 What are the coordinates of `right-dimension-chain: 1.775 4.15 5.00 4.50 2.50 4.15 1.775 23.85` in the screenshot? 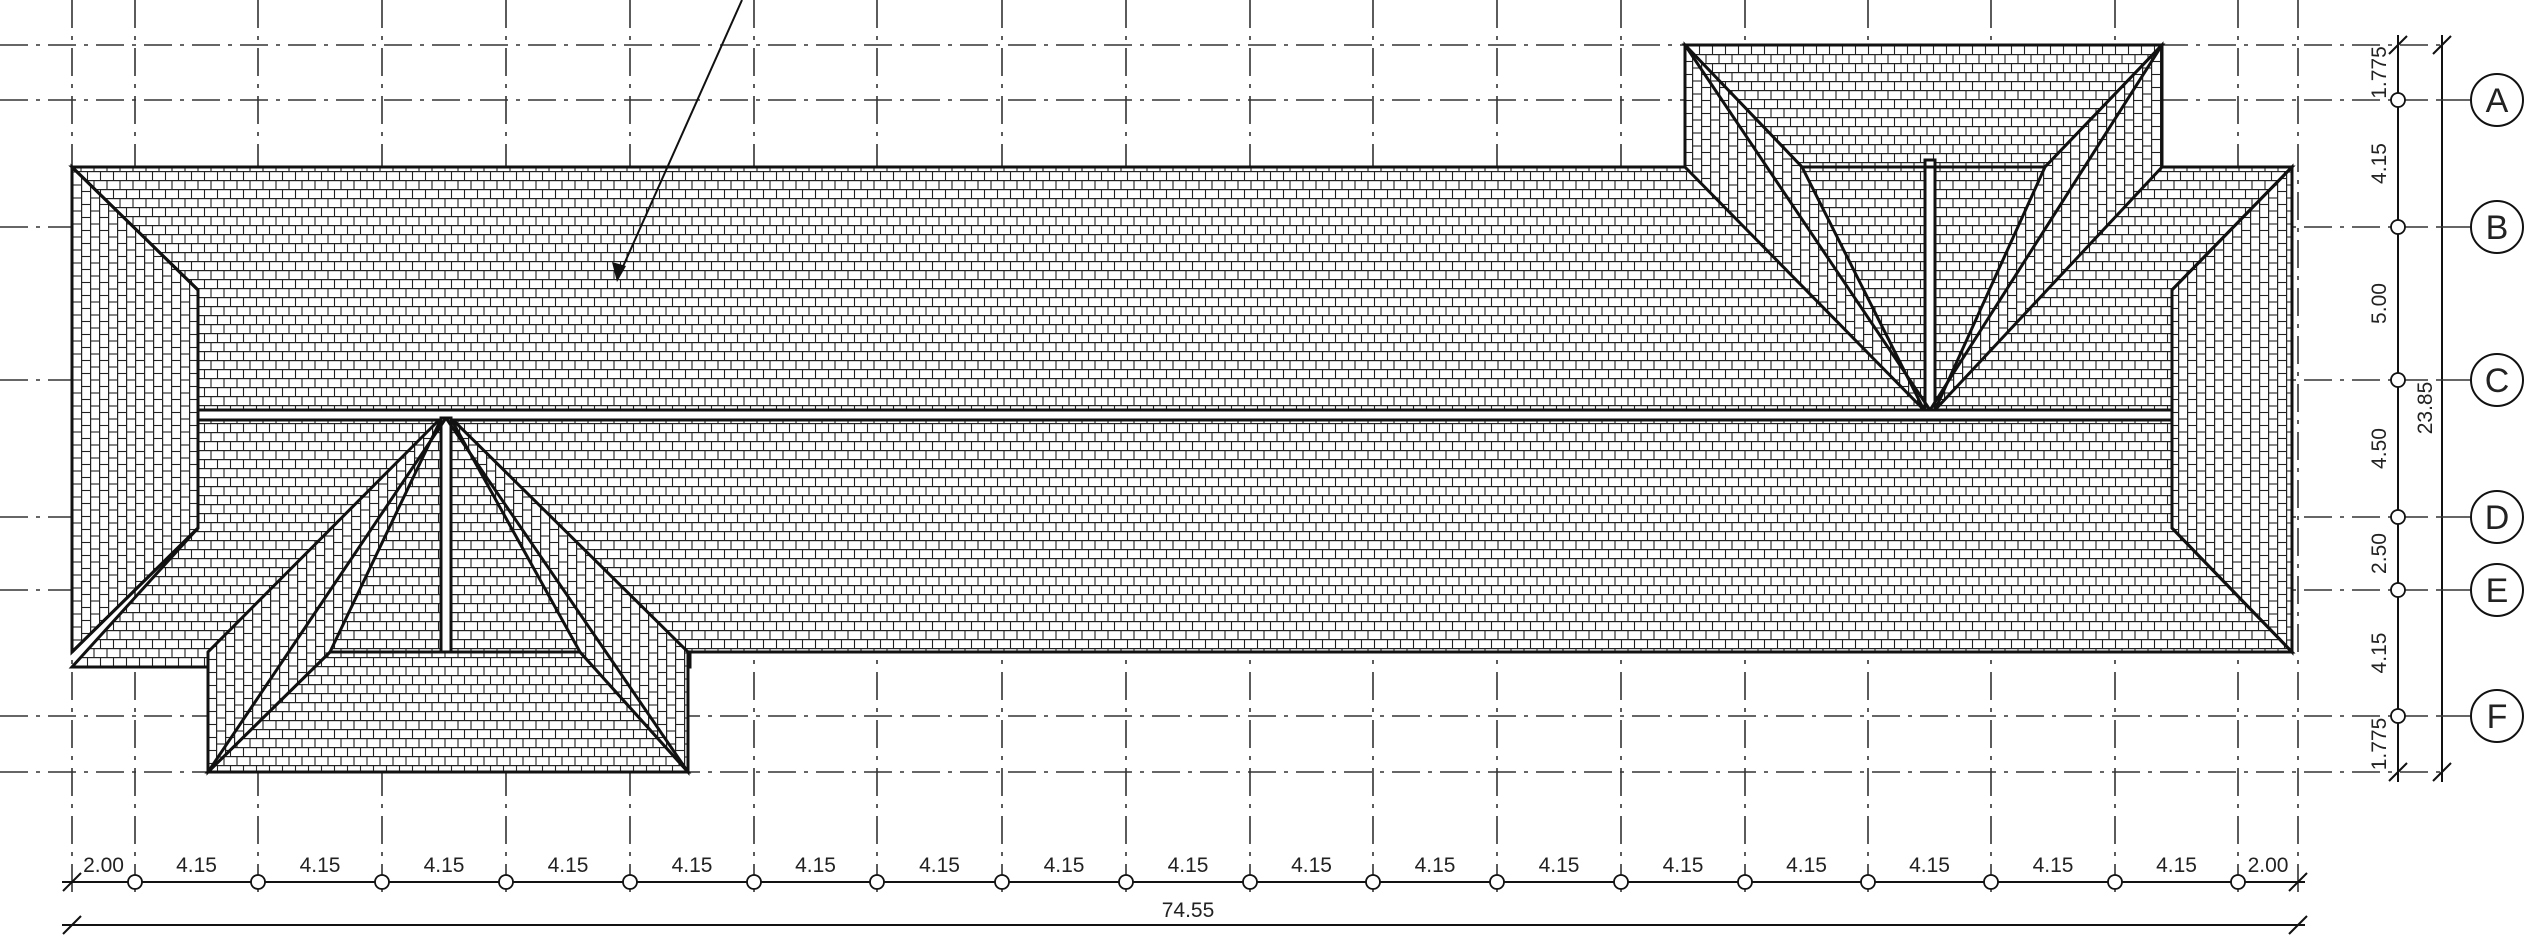 It's located at (2410, 408).